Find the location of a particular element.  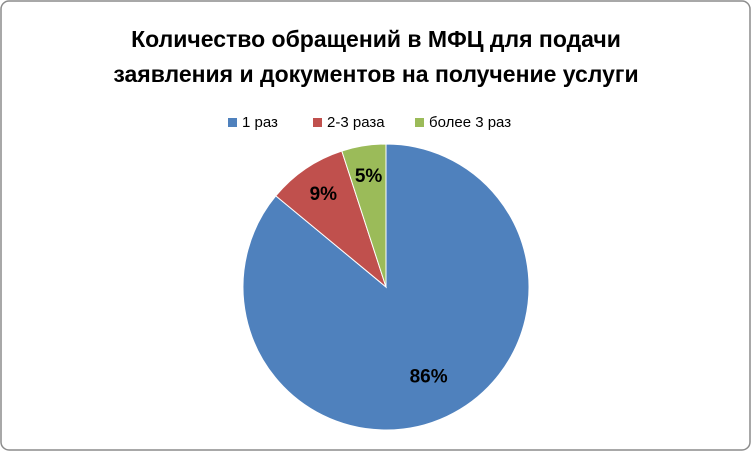

legend: 1 раз 2-3 раза более 3 раз is located at coordinates (369, 122).